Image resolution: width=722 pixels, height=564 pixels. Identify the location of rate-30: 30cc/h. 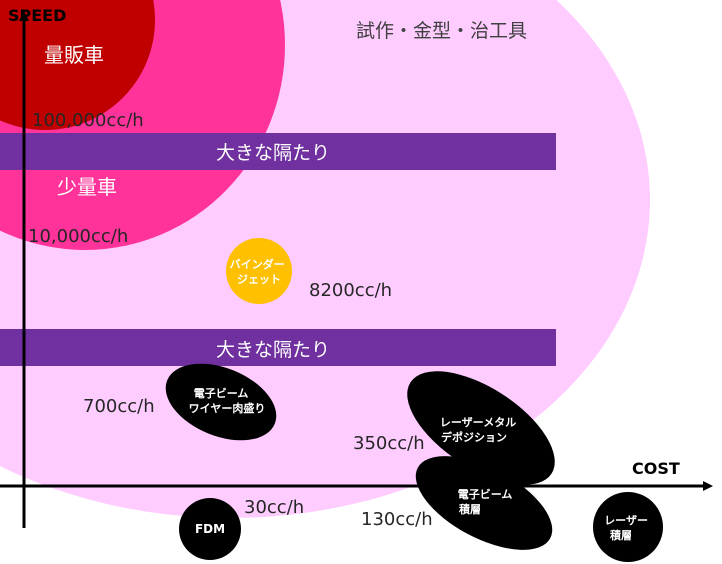
(274, 507).